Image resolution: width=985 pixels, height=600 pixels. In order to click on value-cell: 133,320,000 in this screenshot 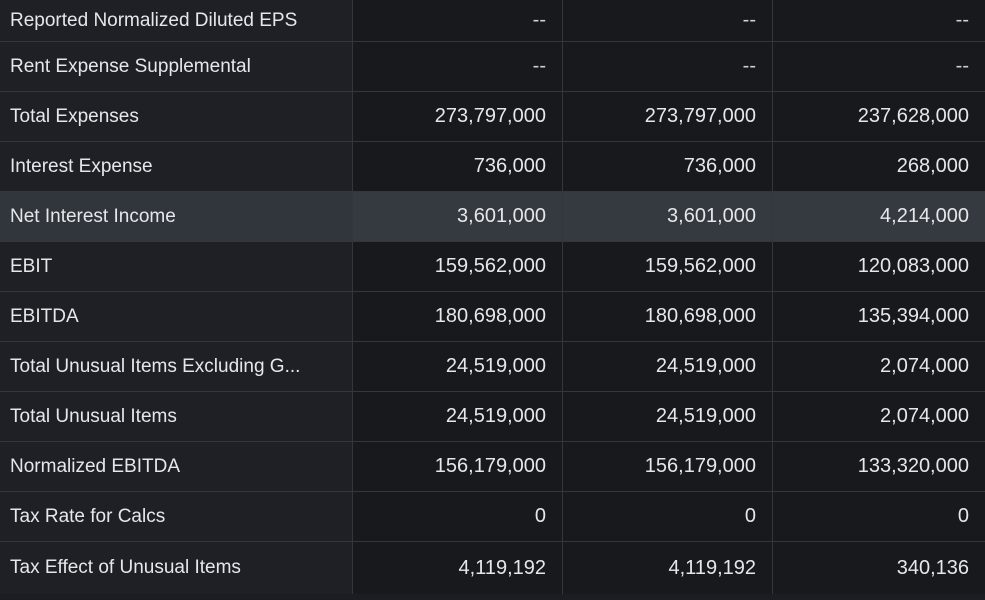, I will do `click(879, 466)`.